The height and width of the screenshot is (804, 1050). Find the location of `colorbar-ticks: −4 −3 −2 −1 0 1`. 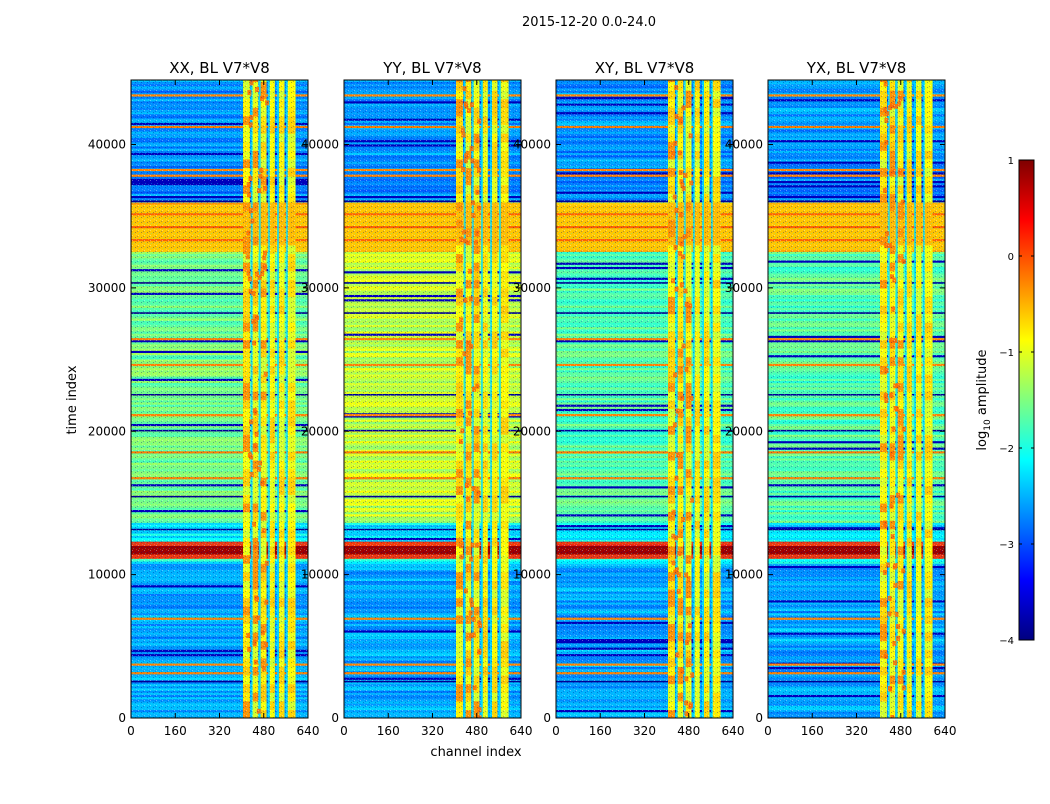

colorbar-ticks: −4 −3 −2 −1 0 1 is located at coordinates (1016, 401).